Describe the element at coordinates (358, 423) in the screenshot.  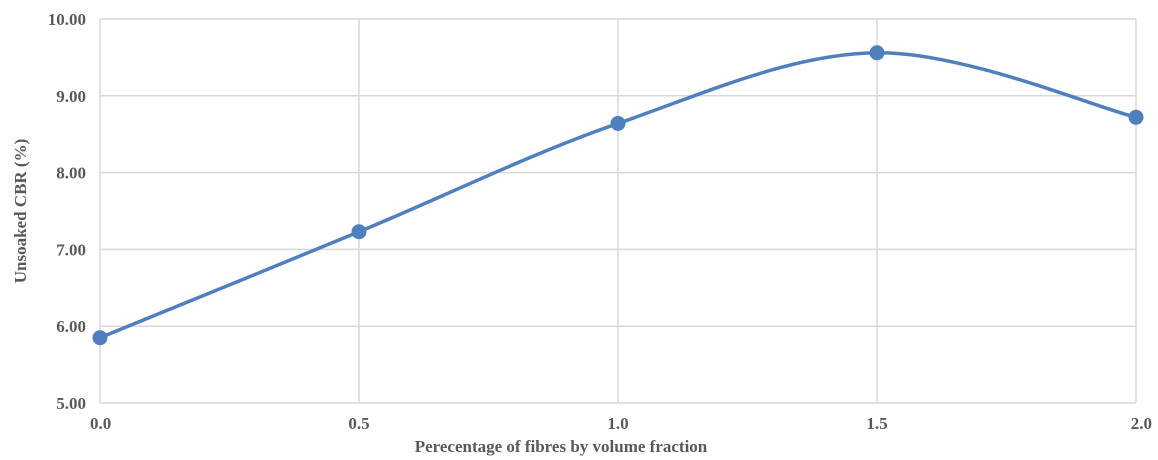
I see `x-tick-label: 0.5` at that location.